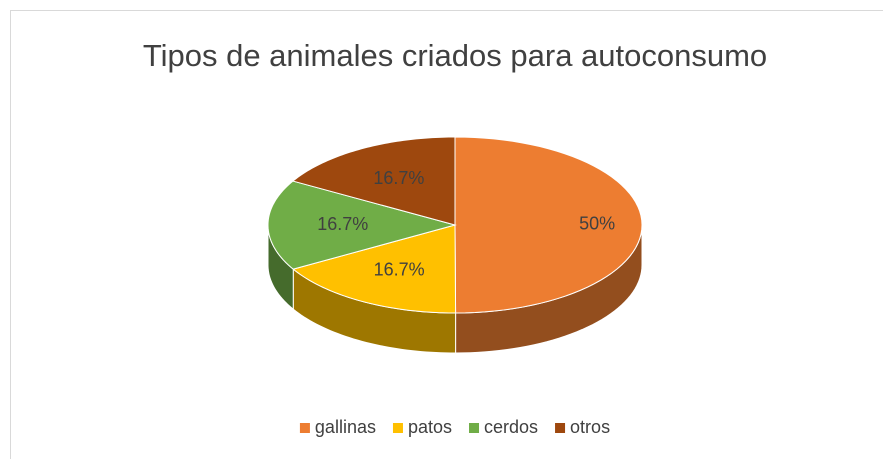 Image resolution: width=883 pixels, height=459 pixels. I want to click on legend-label: patos, so click(430, 427).